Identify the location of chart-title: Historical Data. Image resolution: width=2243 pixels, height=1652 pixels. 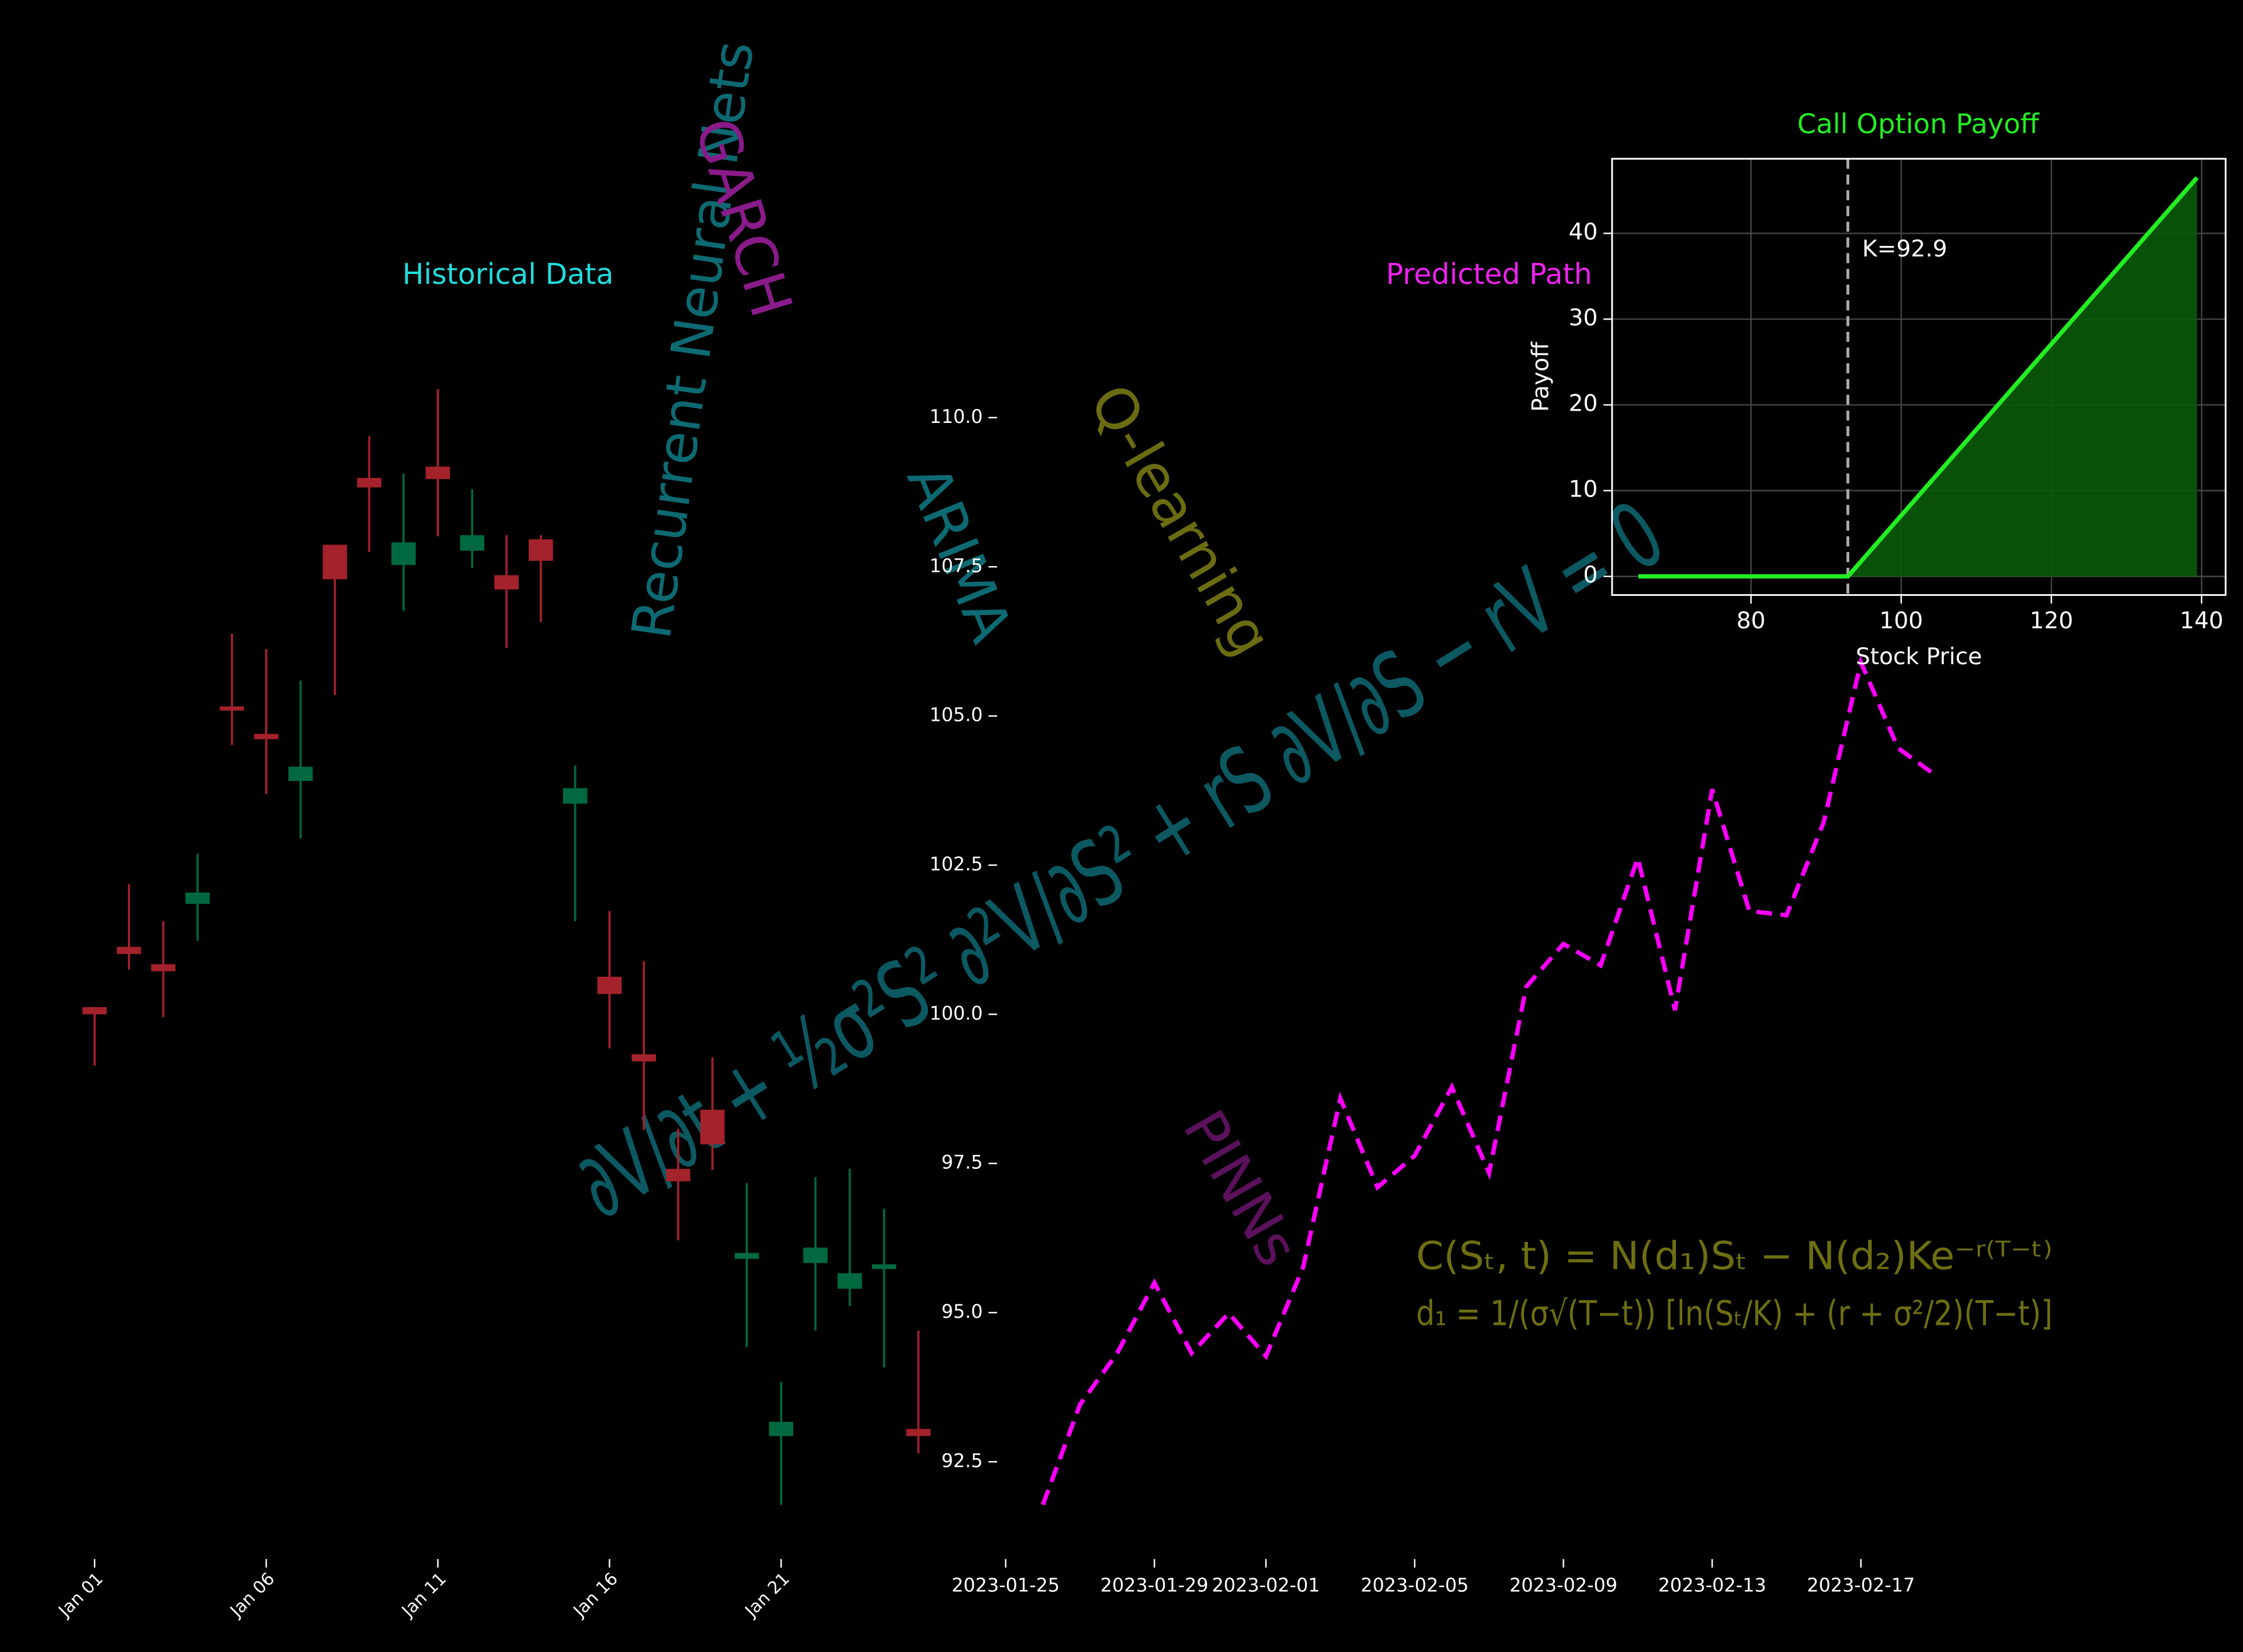
(508, 274).